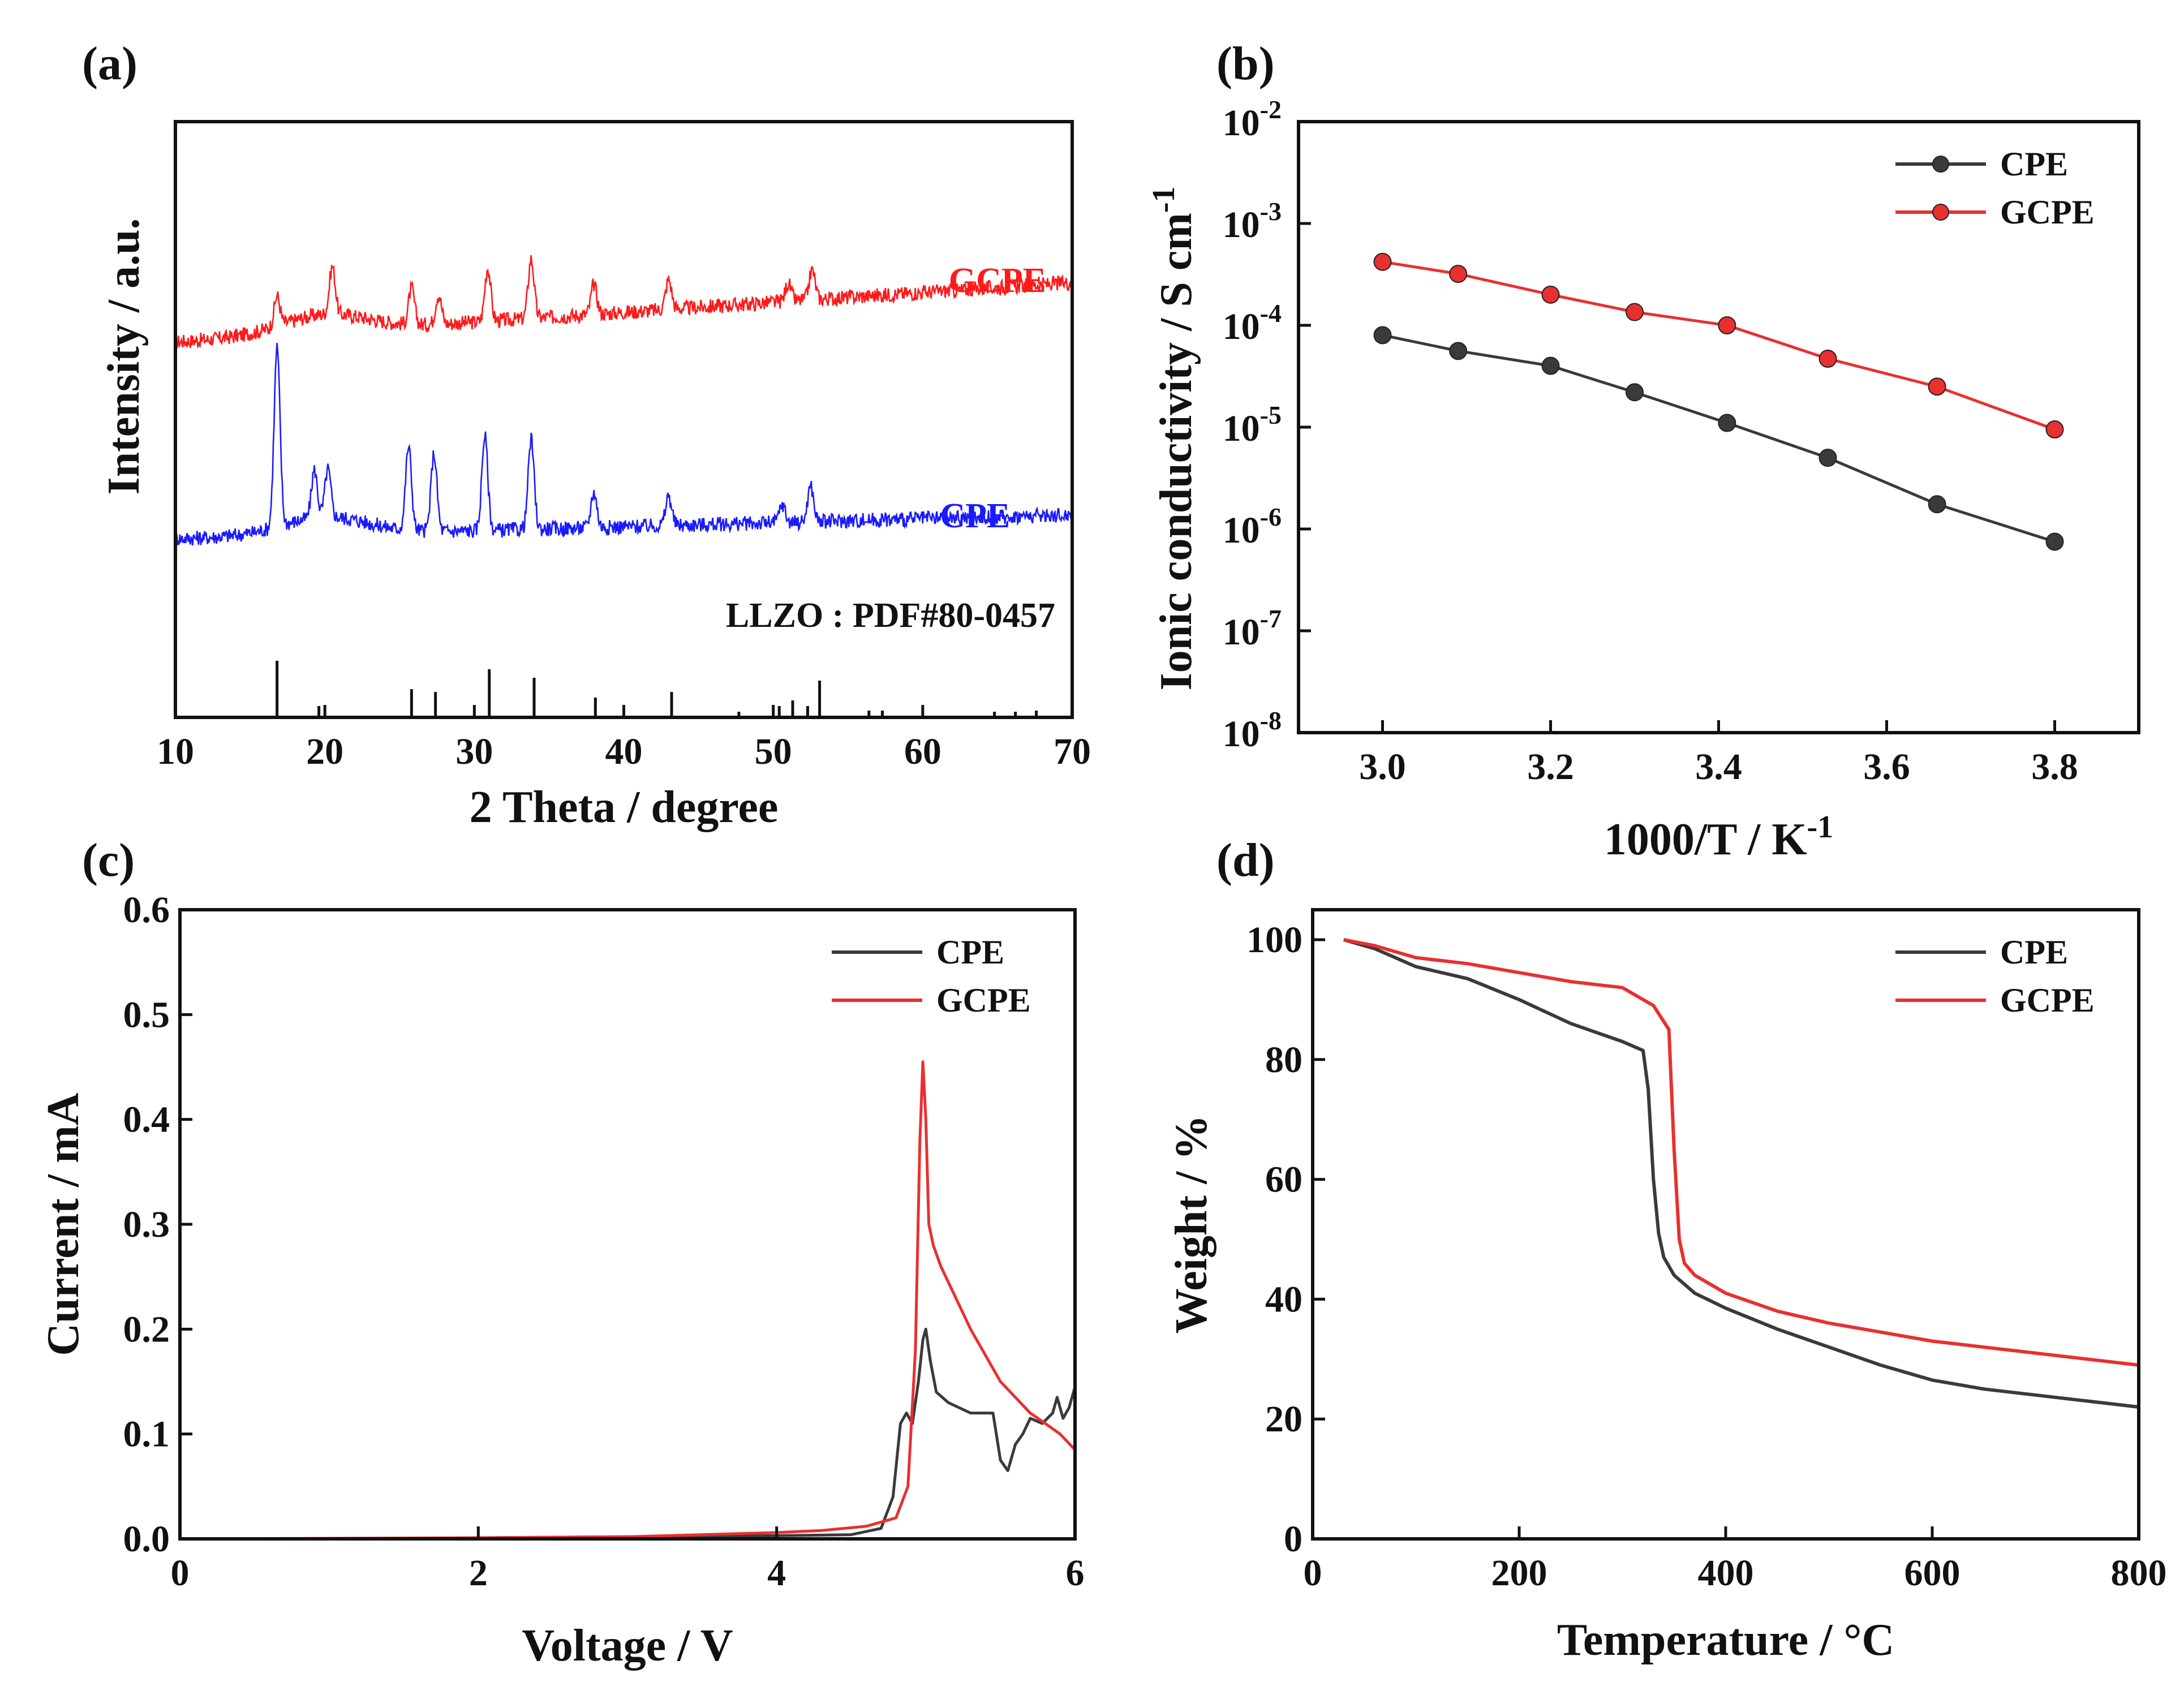  Describe the element at coordinates (146, 1014) in the screenshot. I see `y-tick-label: 0.5` at that location.